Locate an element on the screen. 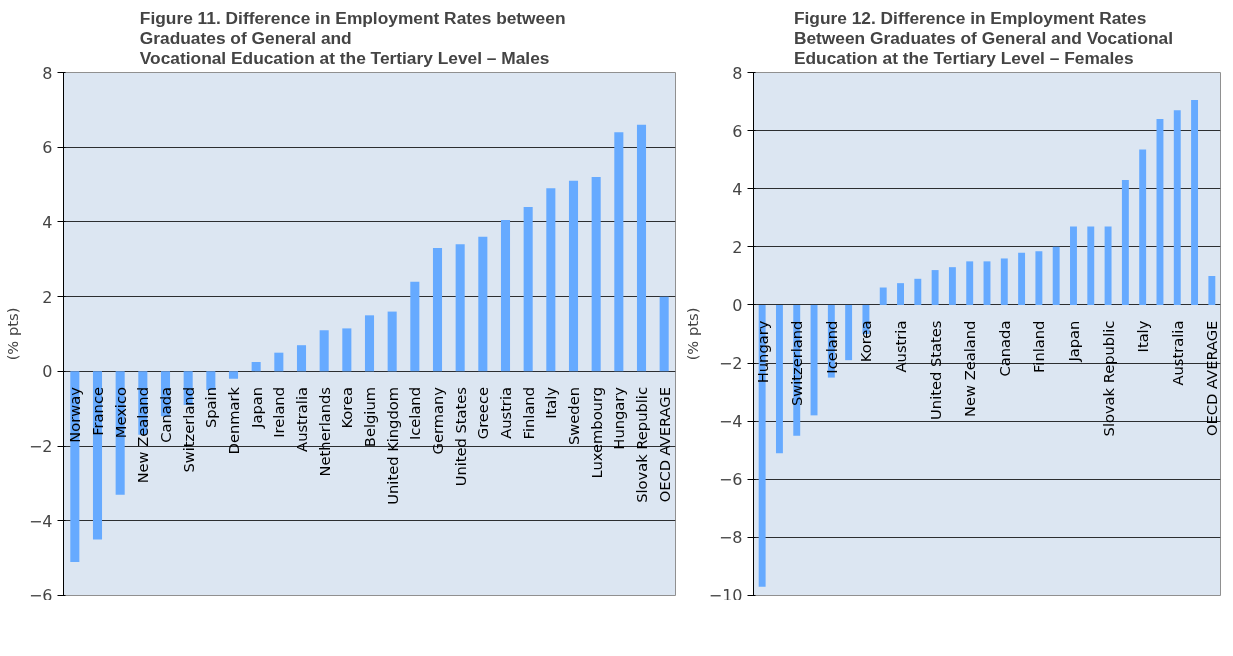 The height and width of the screenshot is (656, 1233). x-tick-label: Norway is located at coordinates (75, 414).